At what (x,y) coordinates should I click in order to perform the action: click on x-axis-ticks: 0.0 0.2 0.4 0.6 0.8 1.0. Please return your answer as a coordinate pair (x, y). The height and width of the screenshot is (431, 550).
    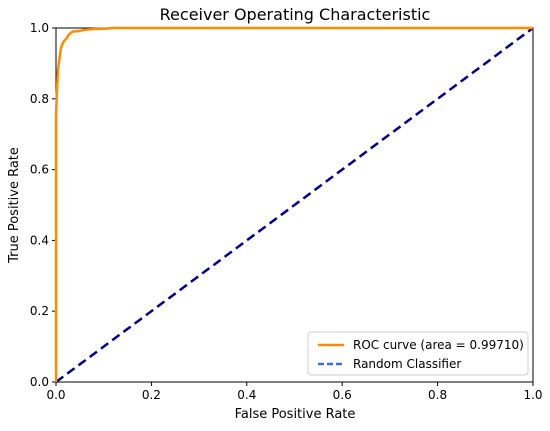
    Looking at the image, I should click on (294, 392).